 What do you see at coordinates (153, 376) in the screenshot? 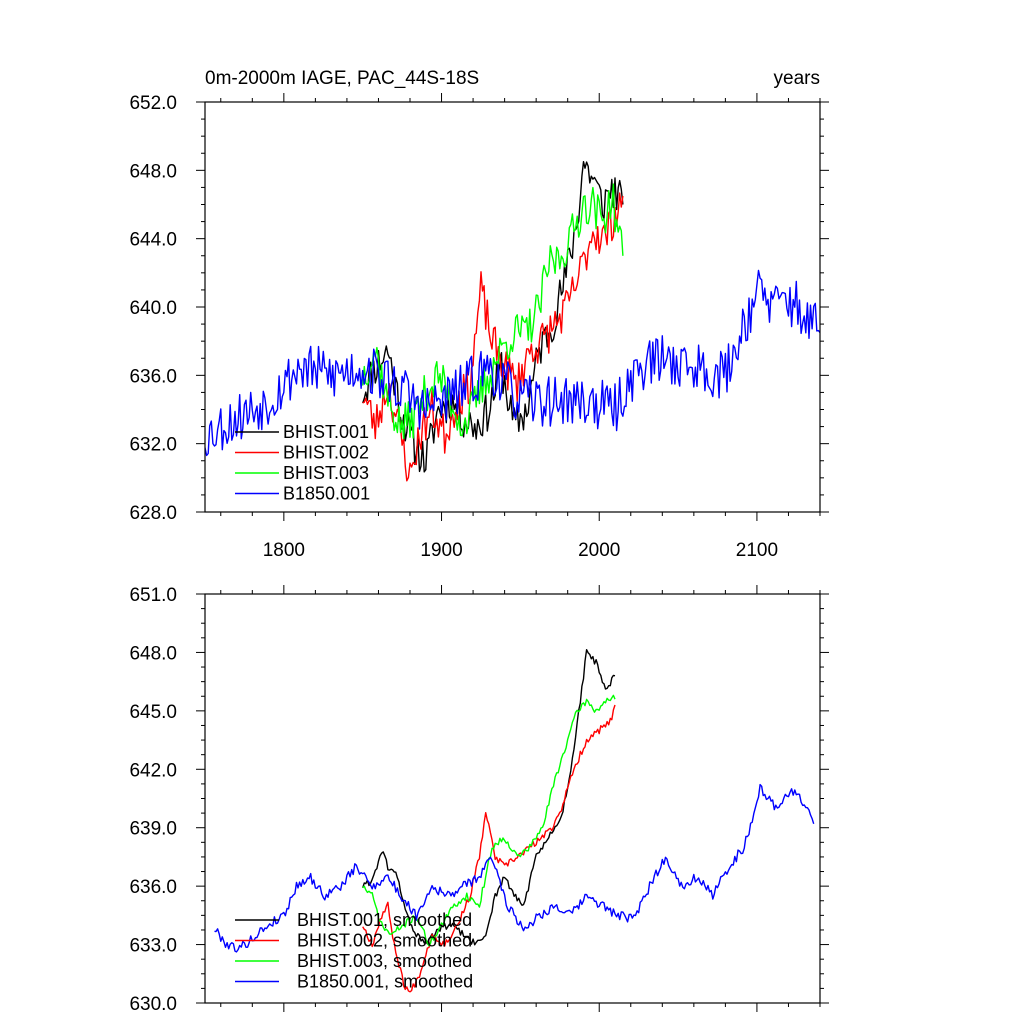
I see `top-y-tick-label: 636.0` at bounding box center [153, 376].